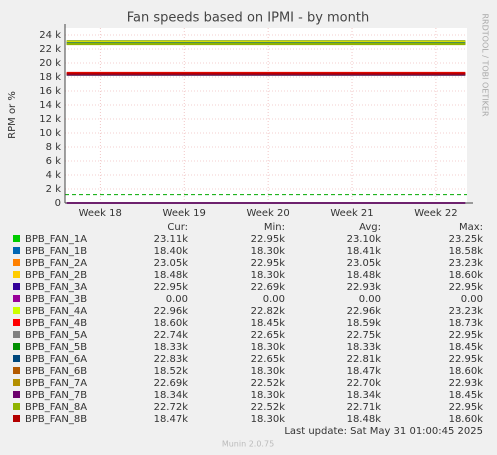  I want to click on legend-stat: 23.11k, so click(171, 239).